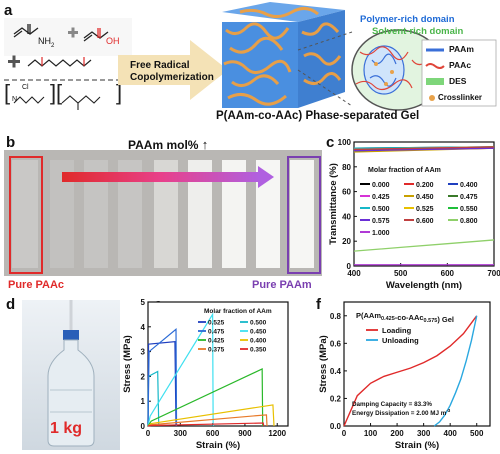 This screenshot has width=500, height=454. What do you see at coordinates (388, 319) in the screenshot?
I see `title-subscript: 0.425` at bounding box center [388, 319].